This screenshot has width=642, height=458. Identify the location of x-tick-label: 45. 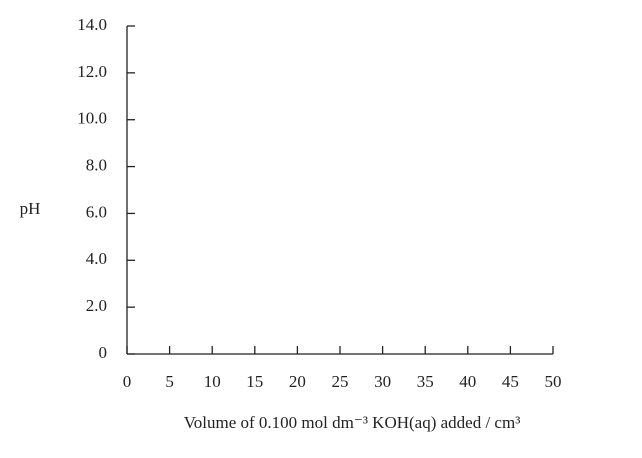
(510, 381).